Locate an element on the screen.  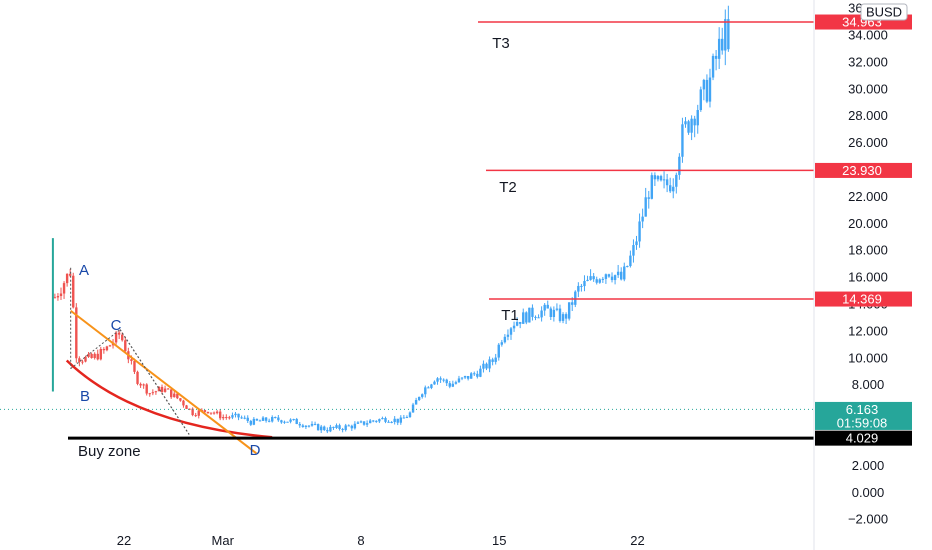
x-tick-label: 8 is located at coordinates (360, 540).